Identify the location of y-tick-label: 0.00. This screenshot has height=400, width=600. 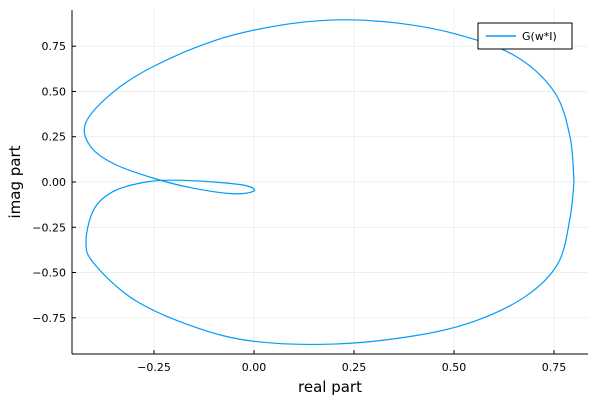
(54, 182).